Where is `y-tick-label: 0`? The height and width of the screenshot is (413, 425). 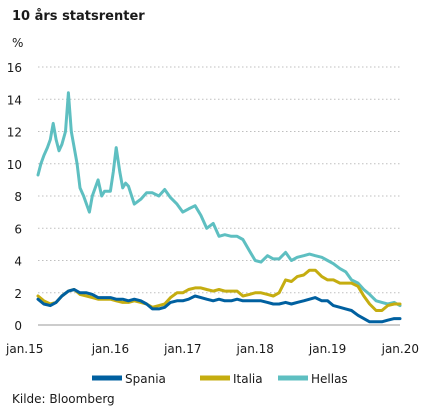
y-tick-label: 0 is located at coordinates (18, 326).